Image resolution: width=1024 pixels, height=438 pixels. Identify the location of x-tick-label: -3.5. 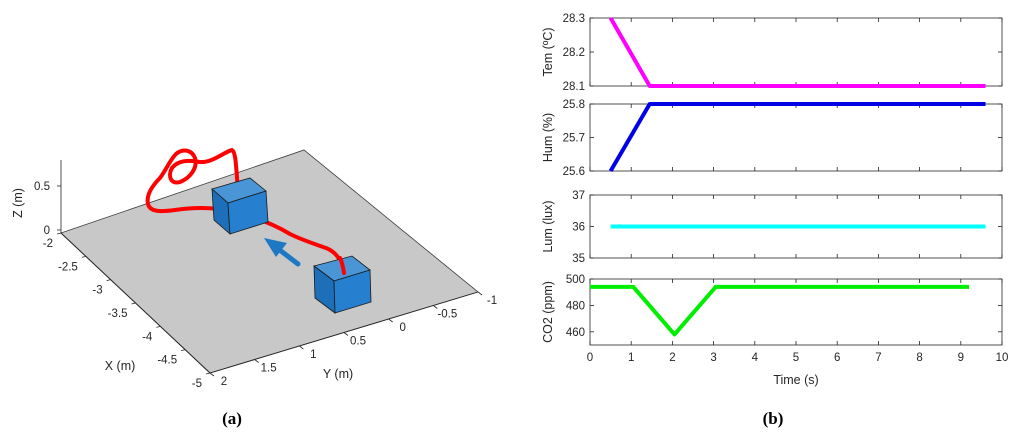
(118, 314).